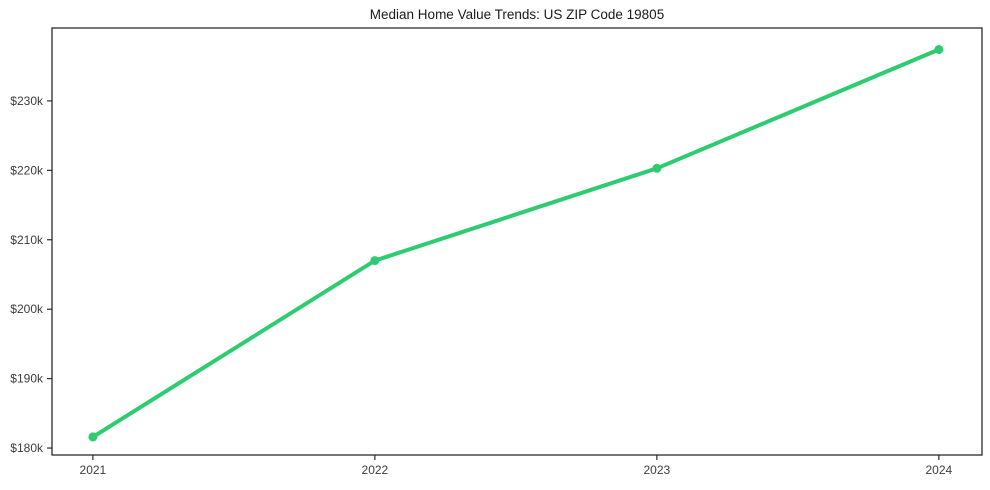 The width and height of the screenshot is (990, 490). Describe the element at coordinates (27, 379) in the screenshot. I see `y-tick-label: $190k` at that location.